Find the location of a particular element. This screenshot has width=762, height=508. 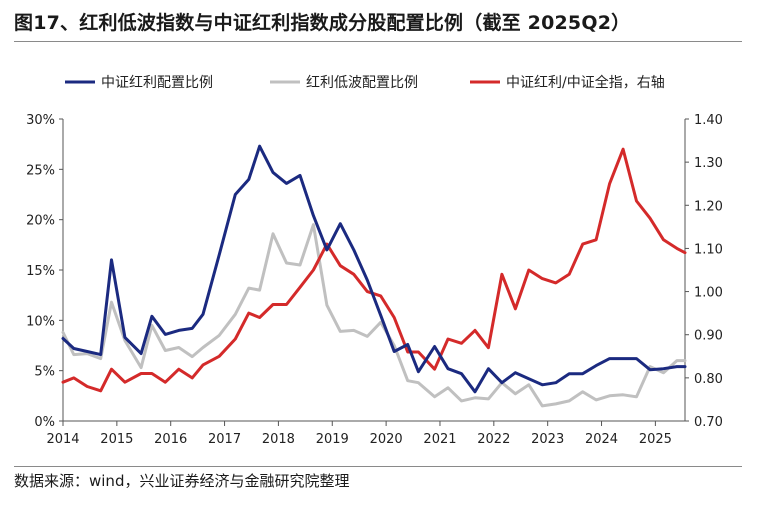

y-right-tick-label: 1.20 is located at coordinates (708, 206).